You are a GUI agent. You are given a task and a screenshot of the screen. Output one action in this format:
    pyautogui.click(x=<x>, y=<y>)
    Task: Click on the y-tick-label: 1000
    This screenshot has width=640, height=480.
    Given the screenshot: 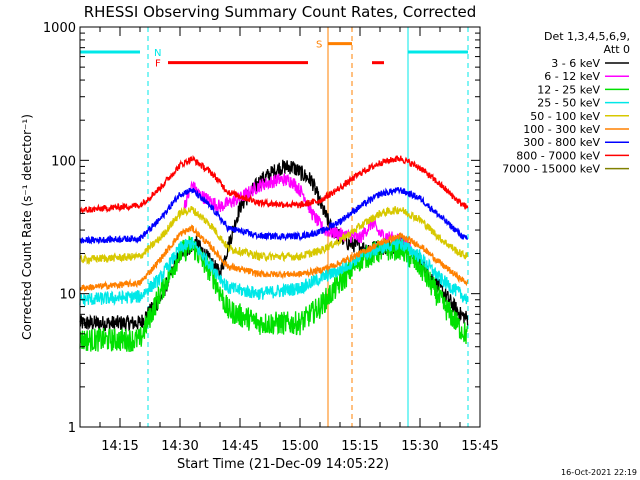 What is the action you would take?
    pyautogui.click(x=59, y=28)
    